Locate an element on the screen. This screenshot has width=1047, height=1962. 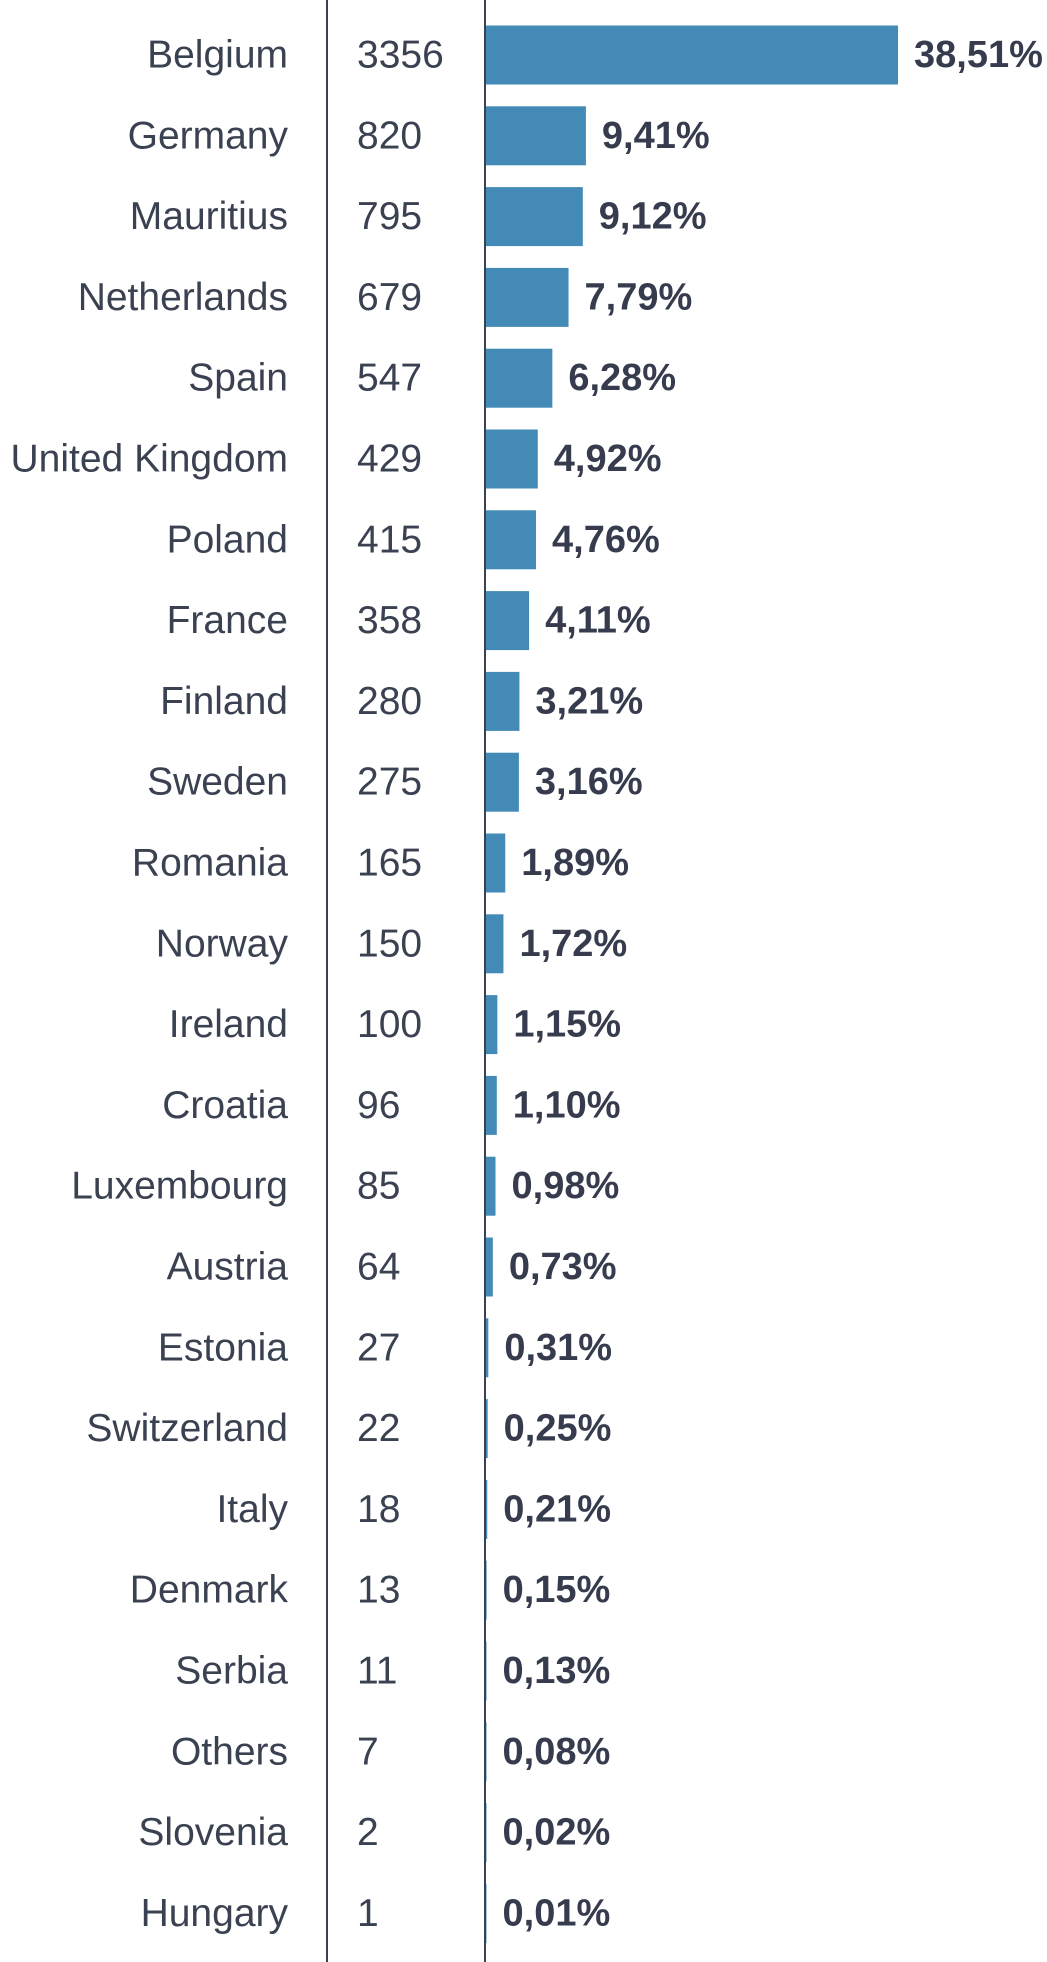
chart-row-poland: Poland 415 4,76% is located at coordinates (413, 540).